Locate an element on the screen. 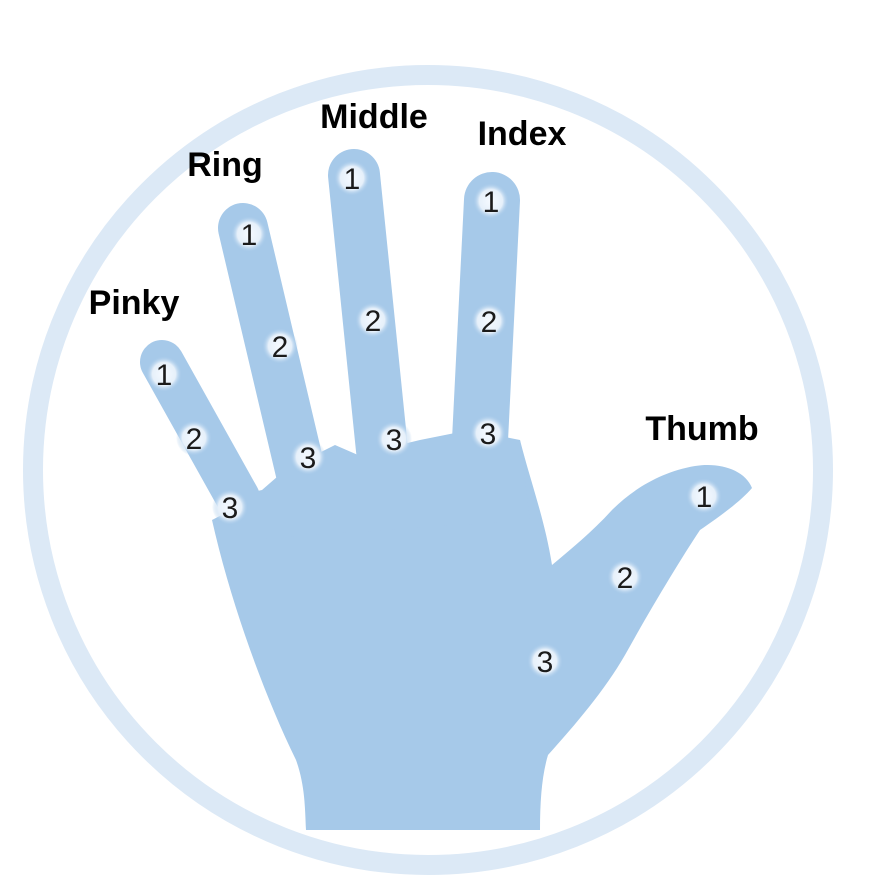  middle-segment-1: 1 is located at coordinates (352, 178).